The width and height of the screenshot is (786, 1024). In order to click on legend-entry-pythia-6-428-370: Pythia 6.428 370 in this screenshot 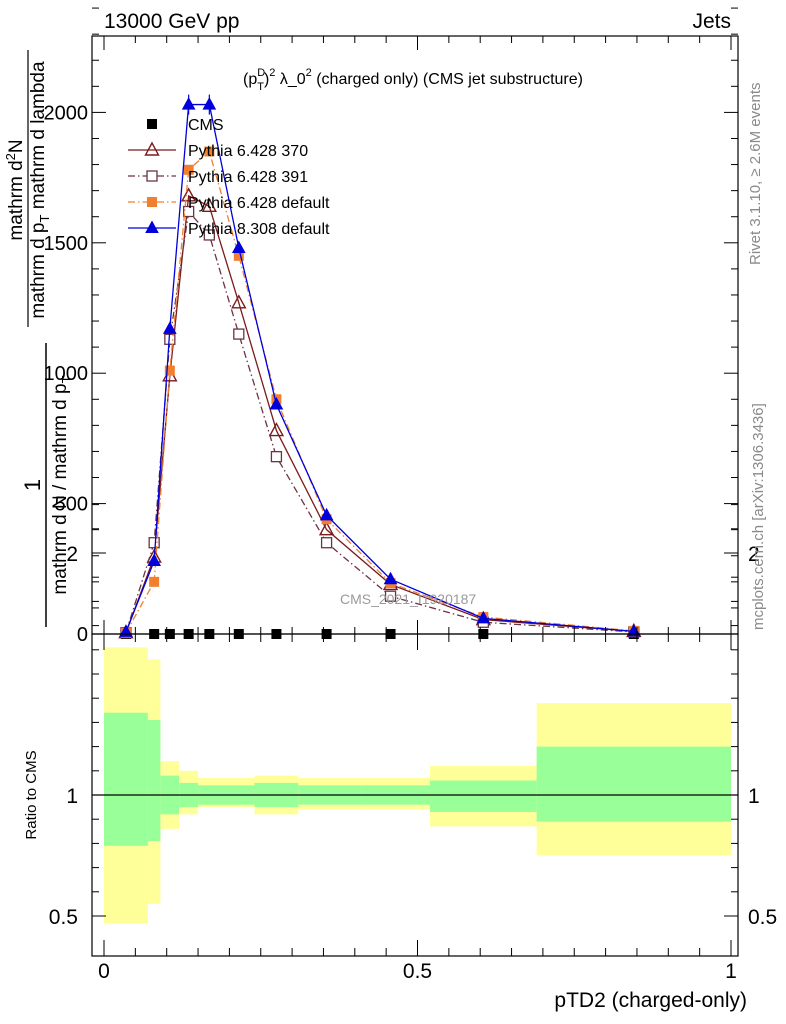, I will do `click(218, 150)`.